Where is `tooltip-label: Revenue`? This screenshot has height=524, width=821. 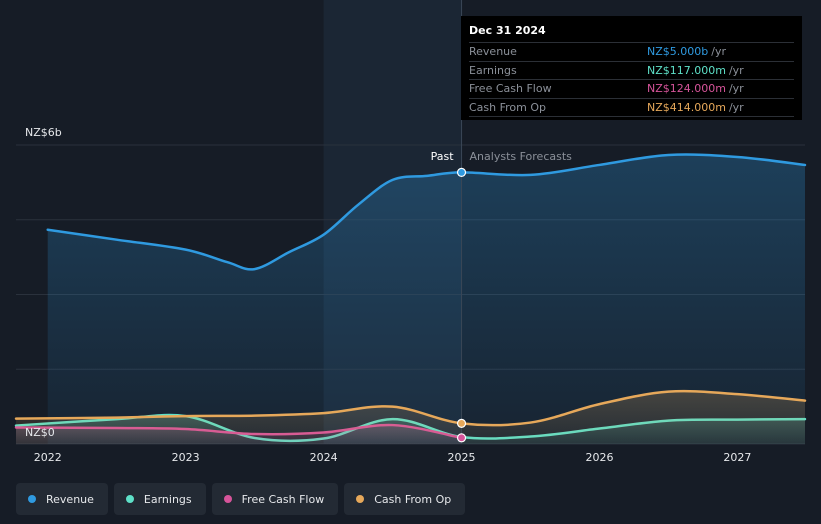 tooltip-label: Revenue is located at coordinates (493, 51).